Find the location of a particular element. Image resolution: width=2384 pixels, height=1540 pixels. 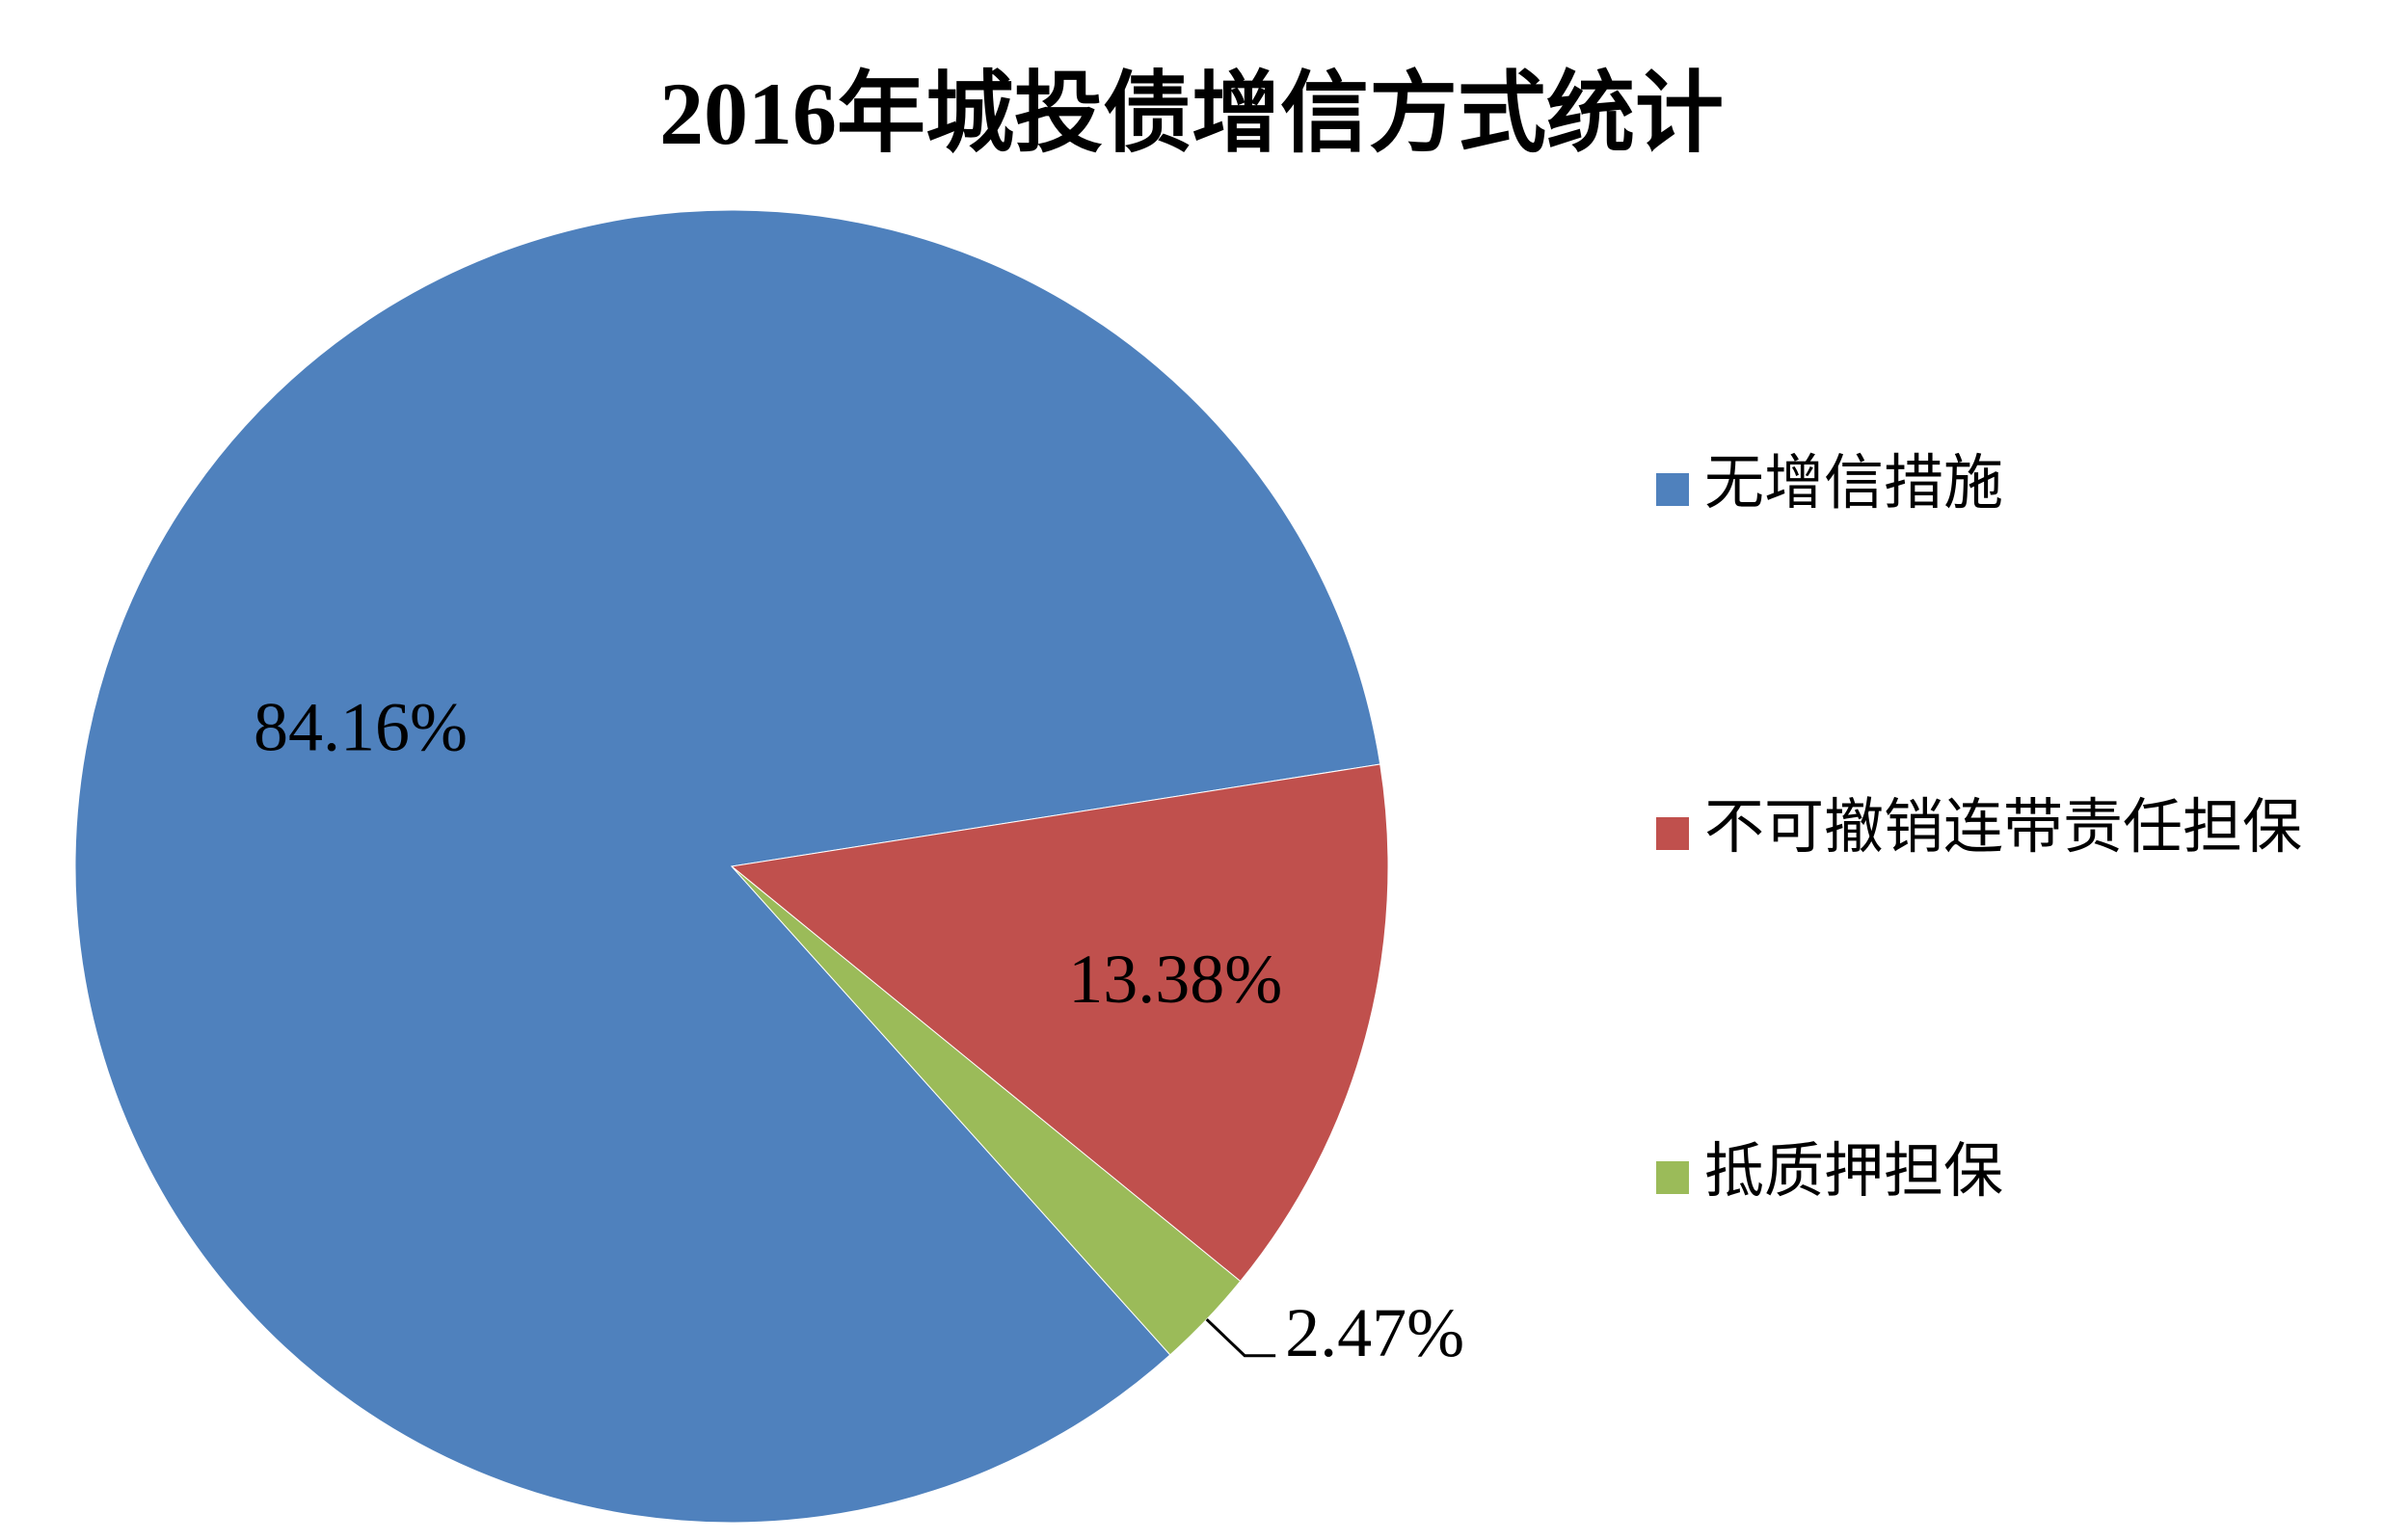

value-label: 2.47% is located at coordinates (1375, 1332).